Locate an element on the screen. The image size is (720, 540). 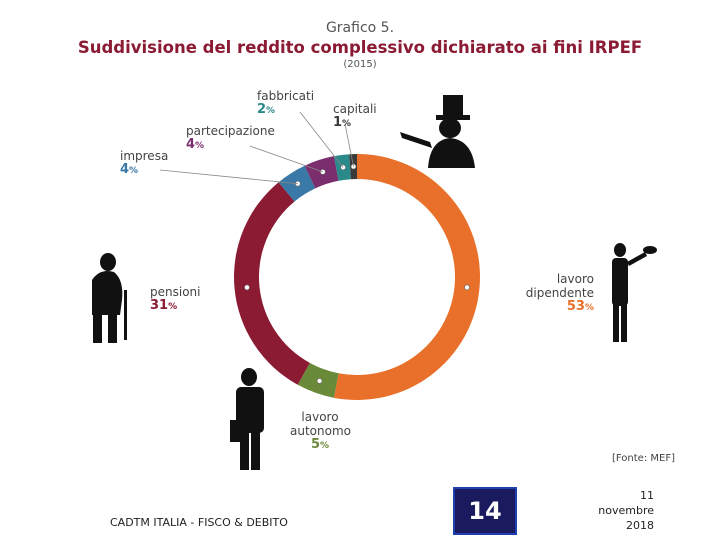
date-year: 2018 is located at coordinates (640, 525).